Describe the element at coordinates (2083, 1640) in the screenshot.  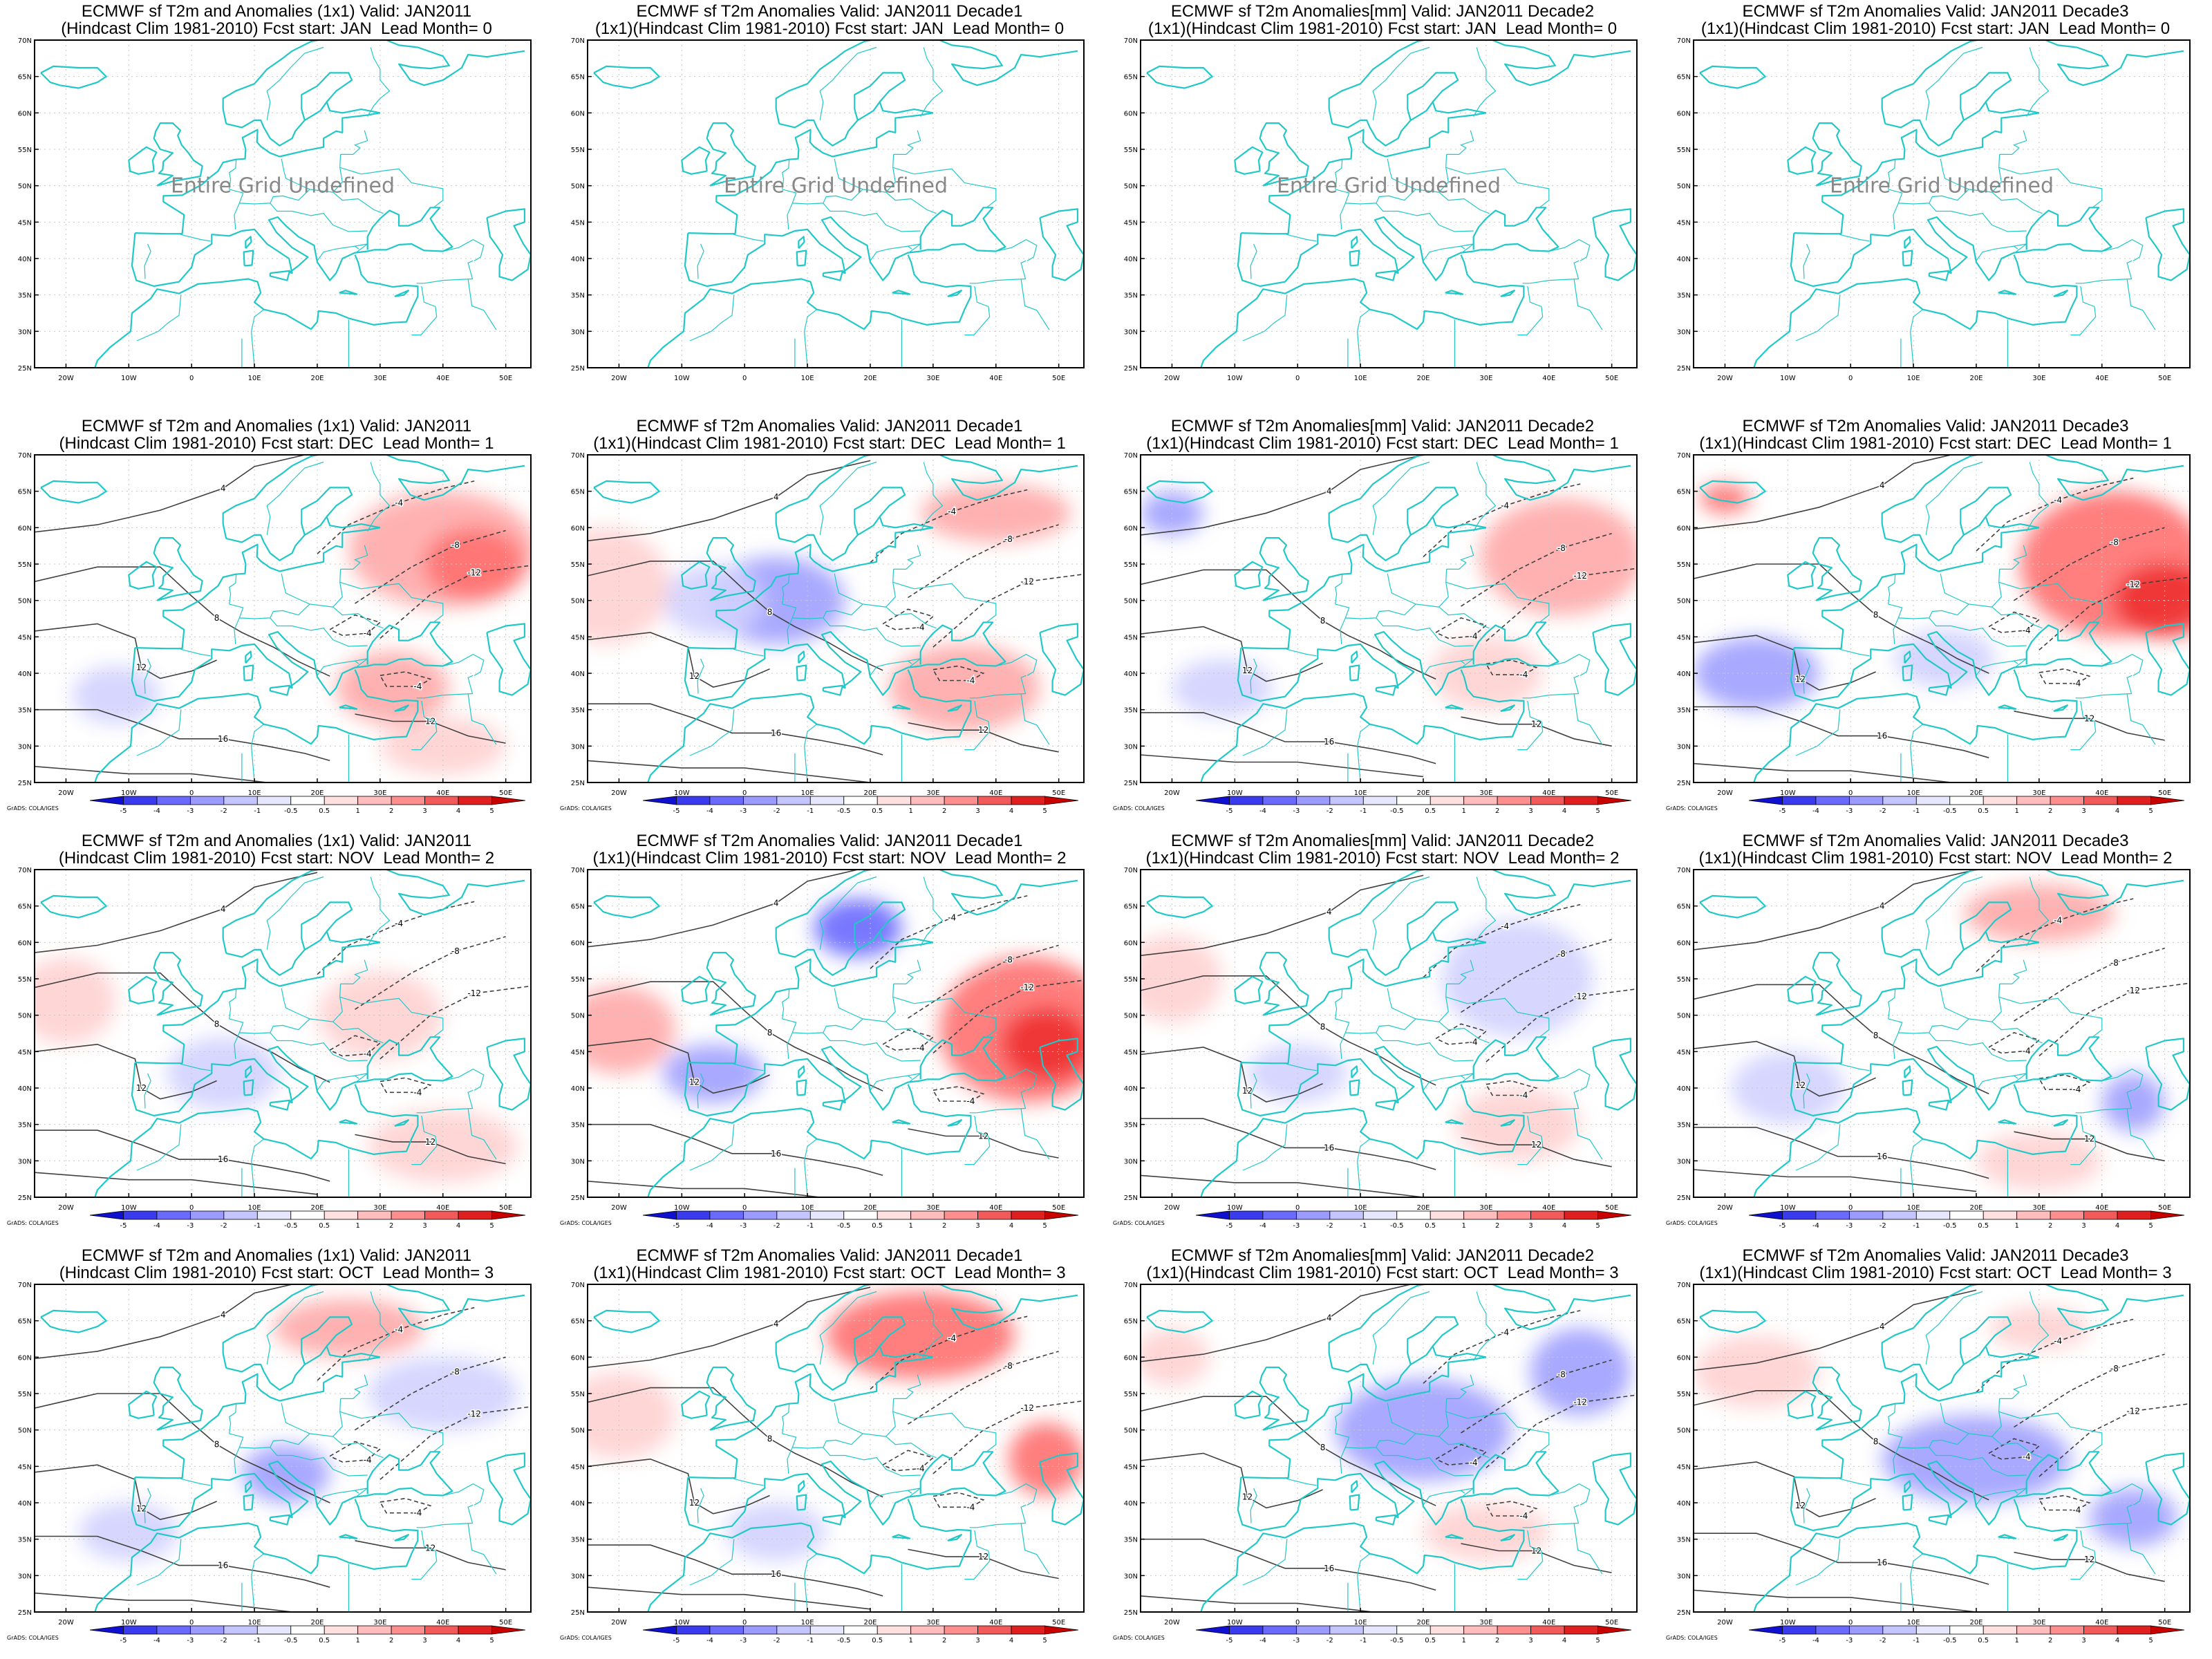
I see `colorbar-level: 3` at that location.